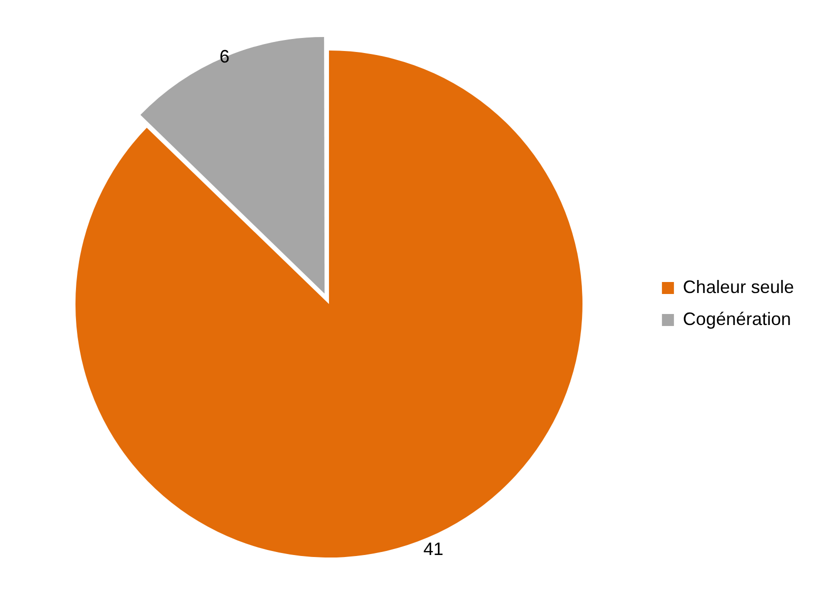 The width and height of the screenshot is (814, 608). Describe the element at coordinates (225, 56) in the screenshot. I see `data-label: 6` at that location.